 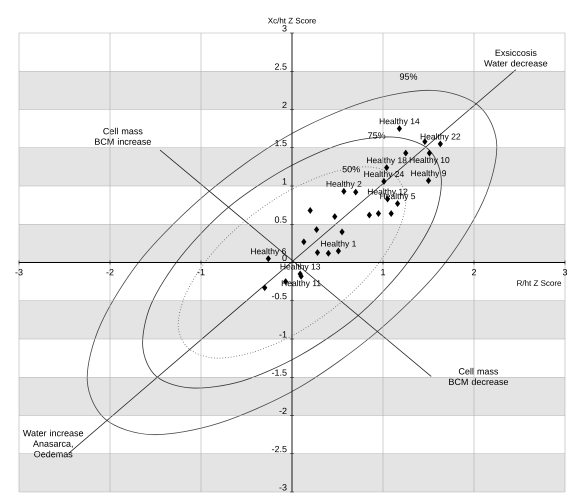 What do you see at coordinates (268, 252) in the screenshot?
I see `annotation: Healthy 6` at bounding box center [268, 252].